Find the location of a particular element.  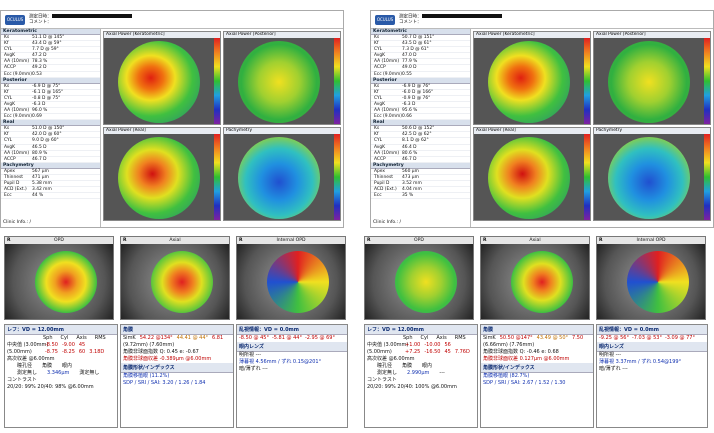

refraction-row: (5.00mm) -8.75 -8.25 60 3.18D is located at coordinates (61, 352).